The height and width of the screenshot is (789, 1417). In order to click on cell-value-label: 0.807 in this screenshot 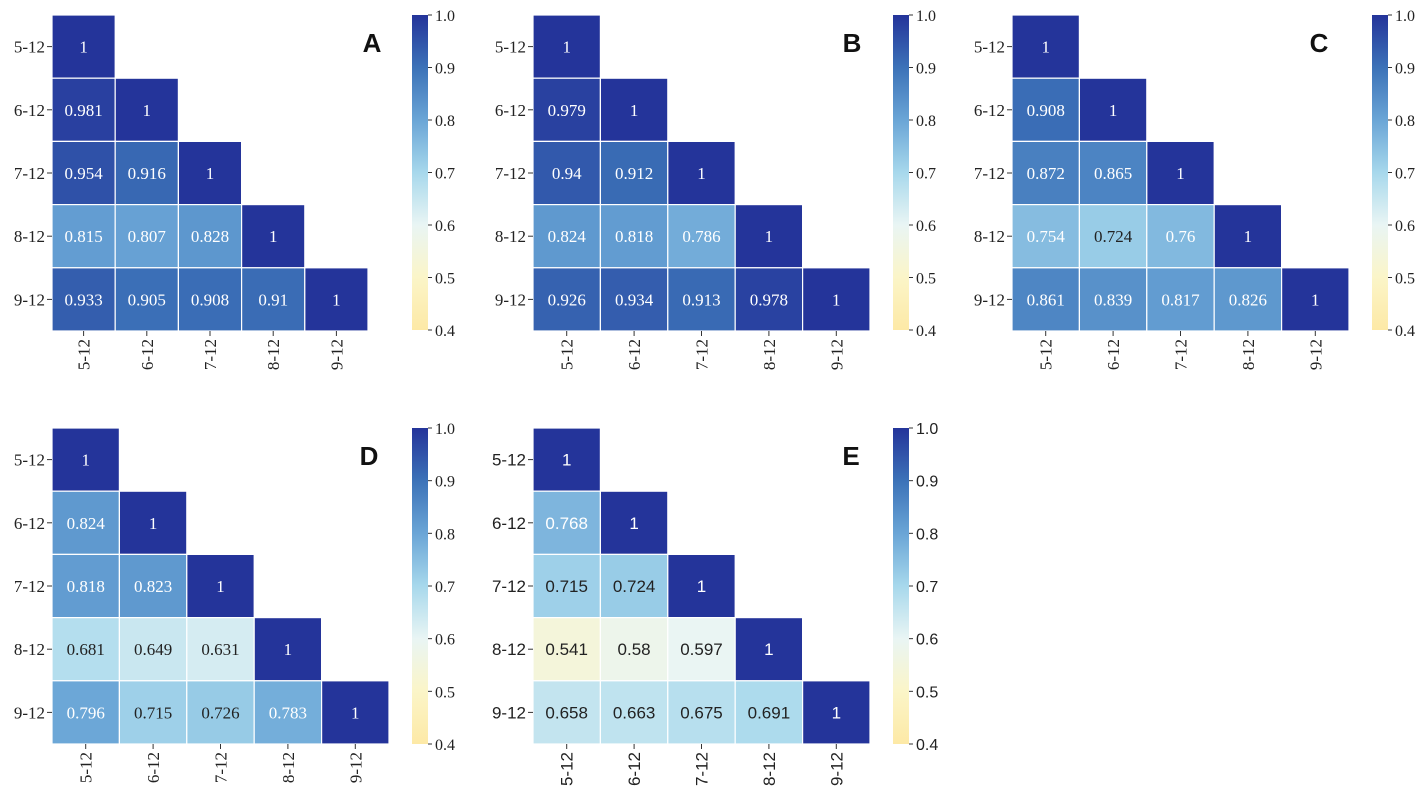, I will do `click(147, 236)`.